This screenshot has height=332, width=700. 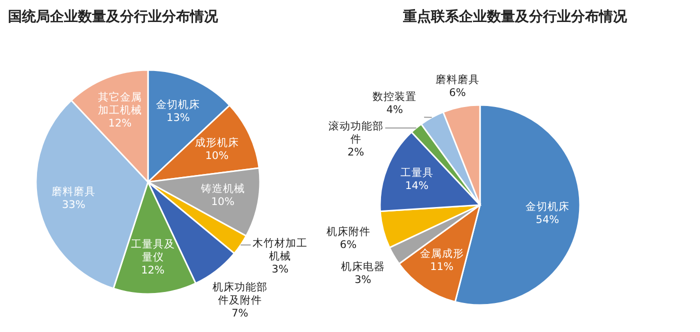 What do you see at coordinates (441, 255) in the screenshot?
I see `slice-label: 金属成形` at bounding box center [441, 255].